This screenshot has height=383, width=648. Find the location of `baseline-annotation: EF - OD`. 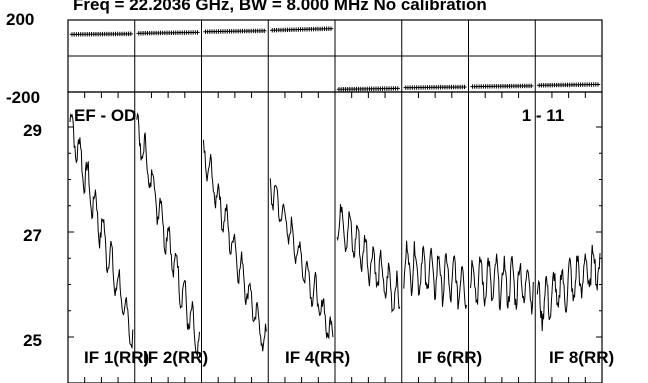

baseline-annotation: EF - OD is located at coordinates (105, 115).